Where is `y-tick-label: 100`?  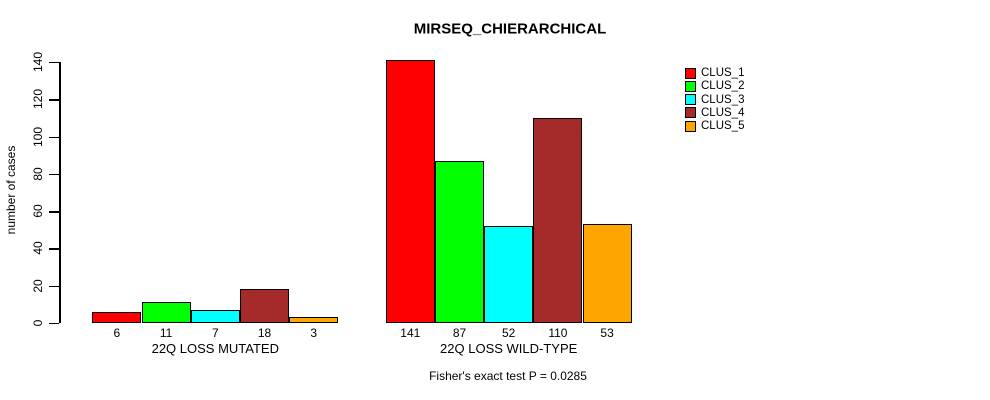
y-tick-label: 100 is located at coordinates (38, 136).